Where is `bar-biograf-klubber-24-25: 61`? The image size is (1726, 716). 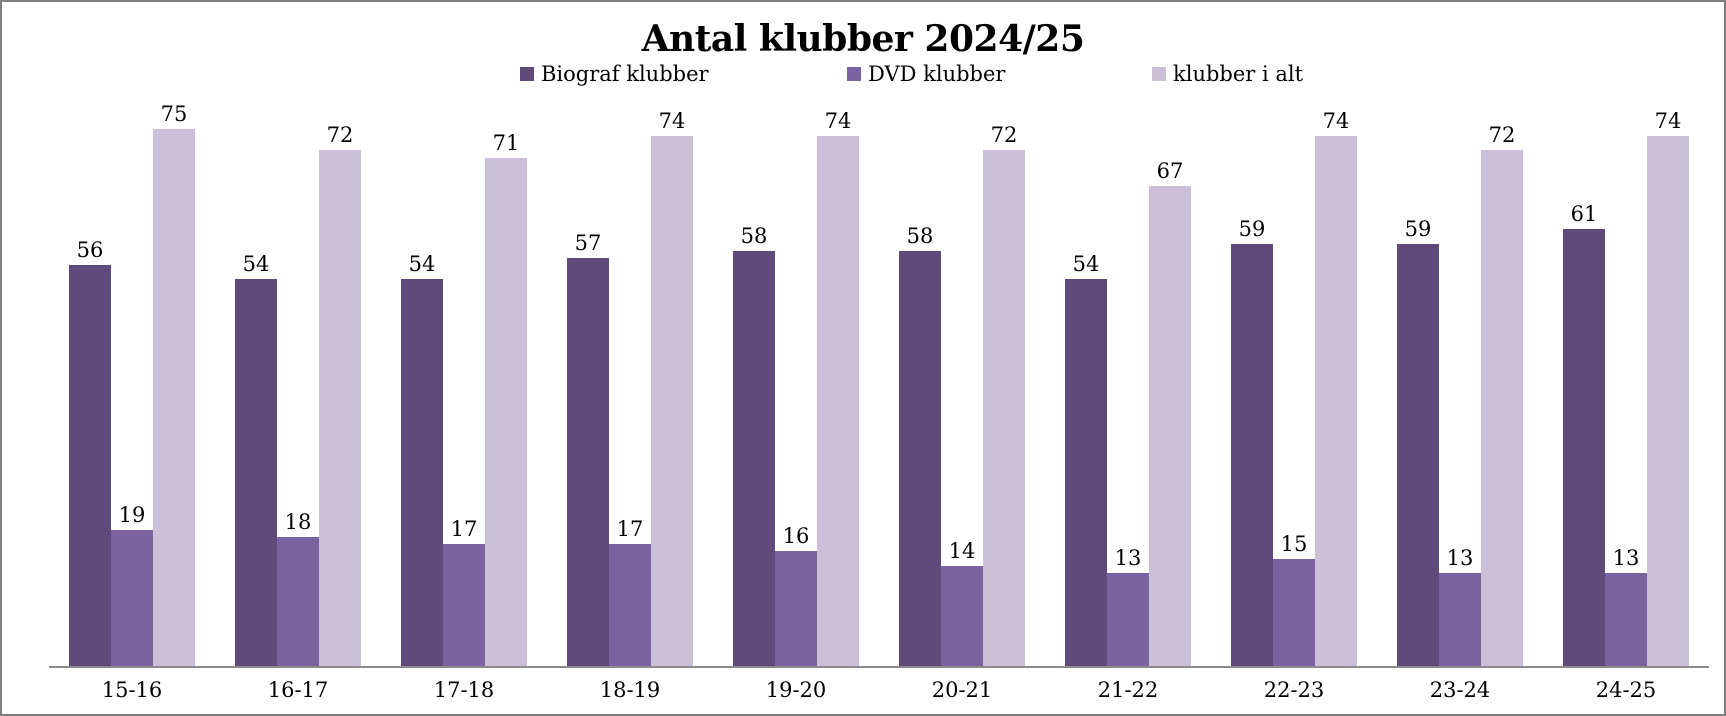 bar-biograf-klubber-24-25: 61 is located at coordinates (1584, 434).